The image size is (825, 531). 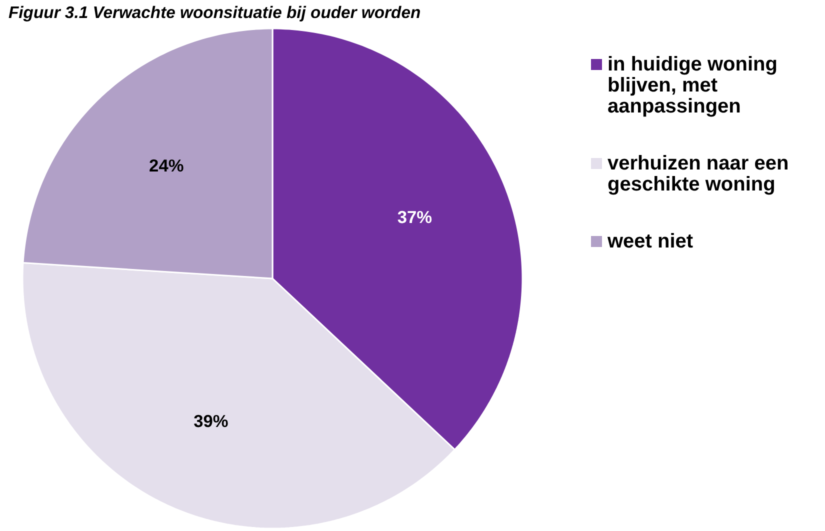 What do you see at coordinates (698, 174) in the screenshot?
I see `legend-label: verhuizen naar een geschikte woning` at bounding box center [698, 174].